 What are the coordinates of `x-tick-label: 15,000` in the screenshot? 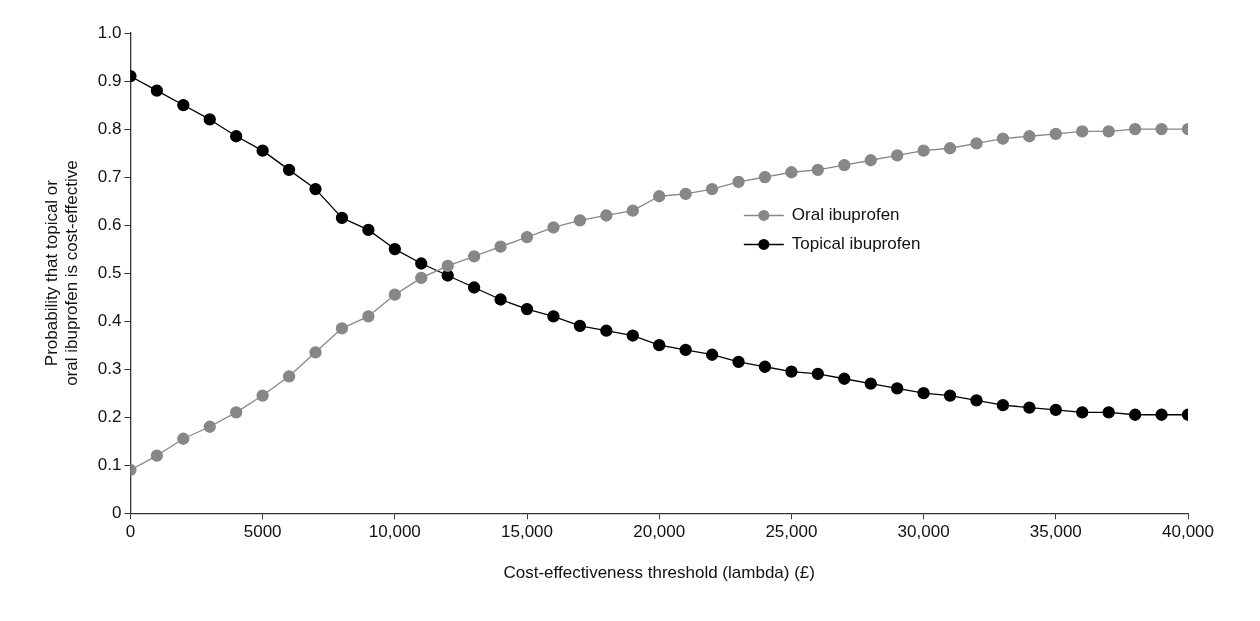 It's located at (527, 532).